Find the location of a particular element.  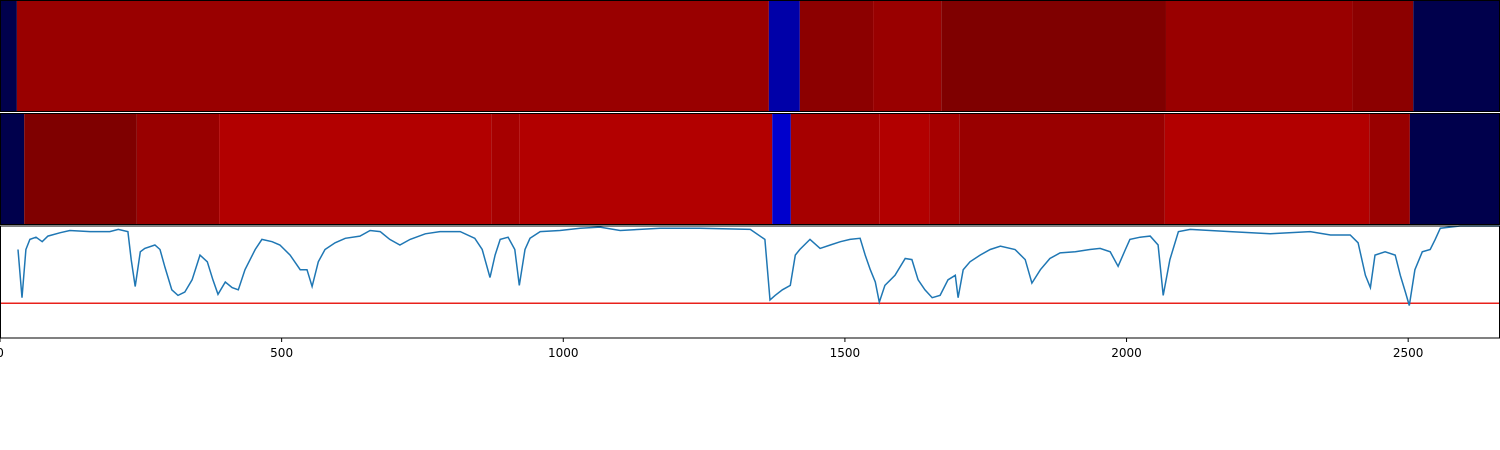

x-tick-label: 1000 is located at coordinates (563, 353).